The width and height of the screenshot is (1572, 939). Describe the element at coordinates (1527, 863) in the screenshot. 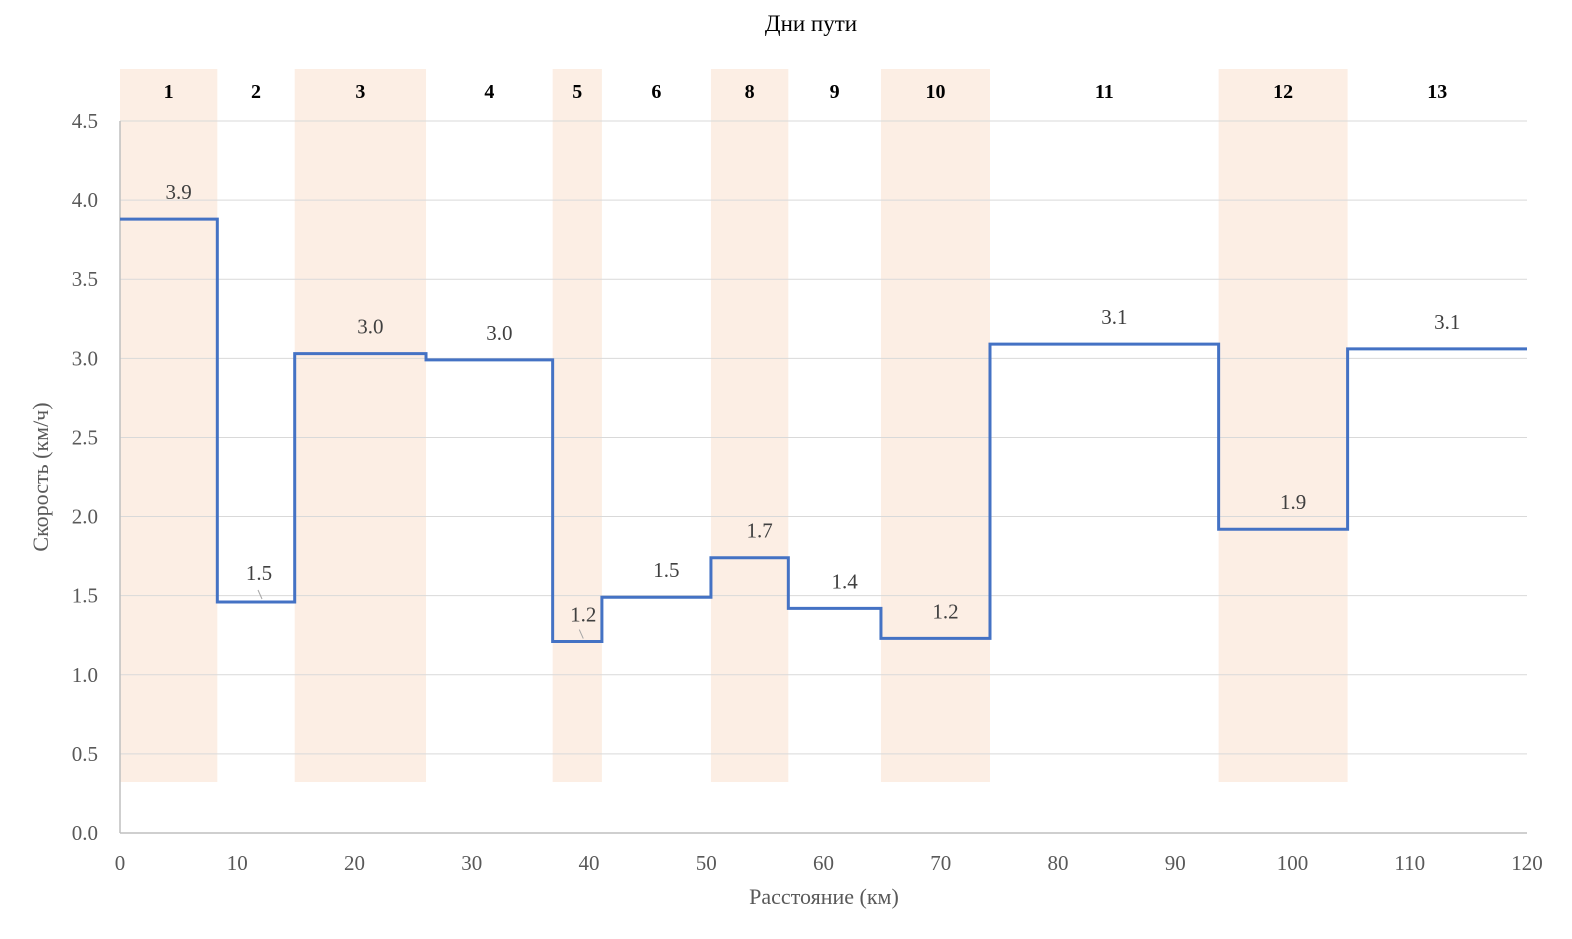

I see `x-tick-label: 120` at that location.